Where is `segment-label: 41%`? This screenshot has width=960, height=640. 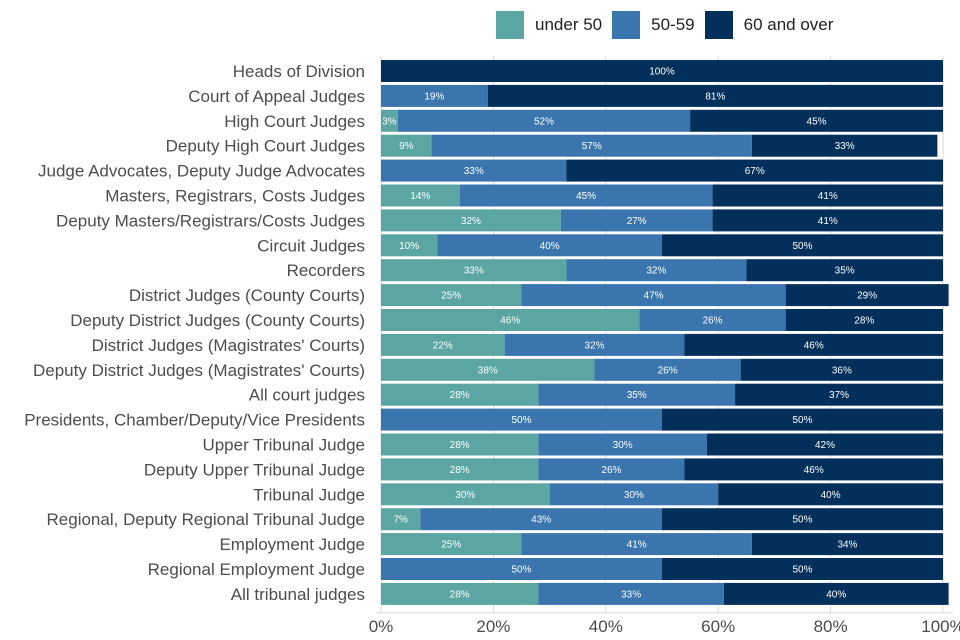 segment-label: 41% is located at coordinates (828, 221).